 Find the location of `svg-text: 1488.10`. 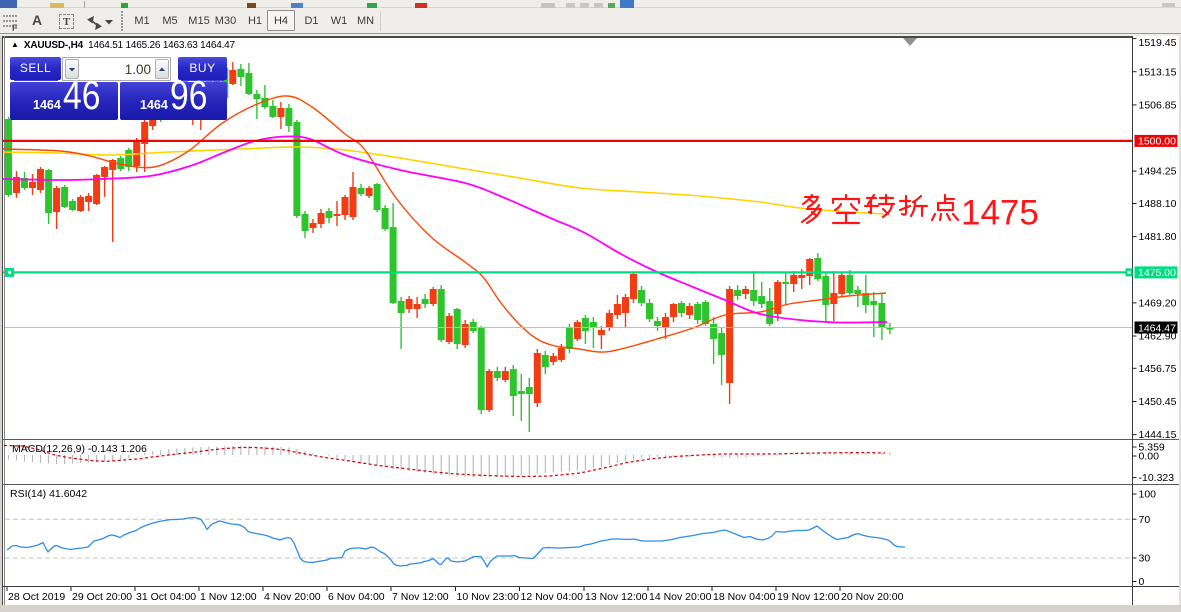

svg-text: 1488.10 is located at coordinates (1158, 204).